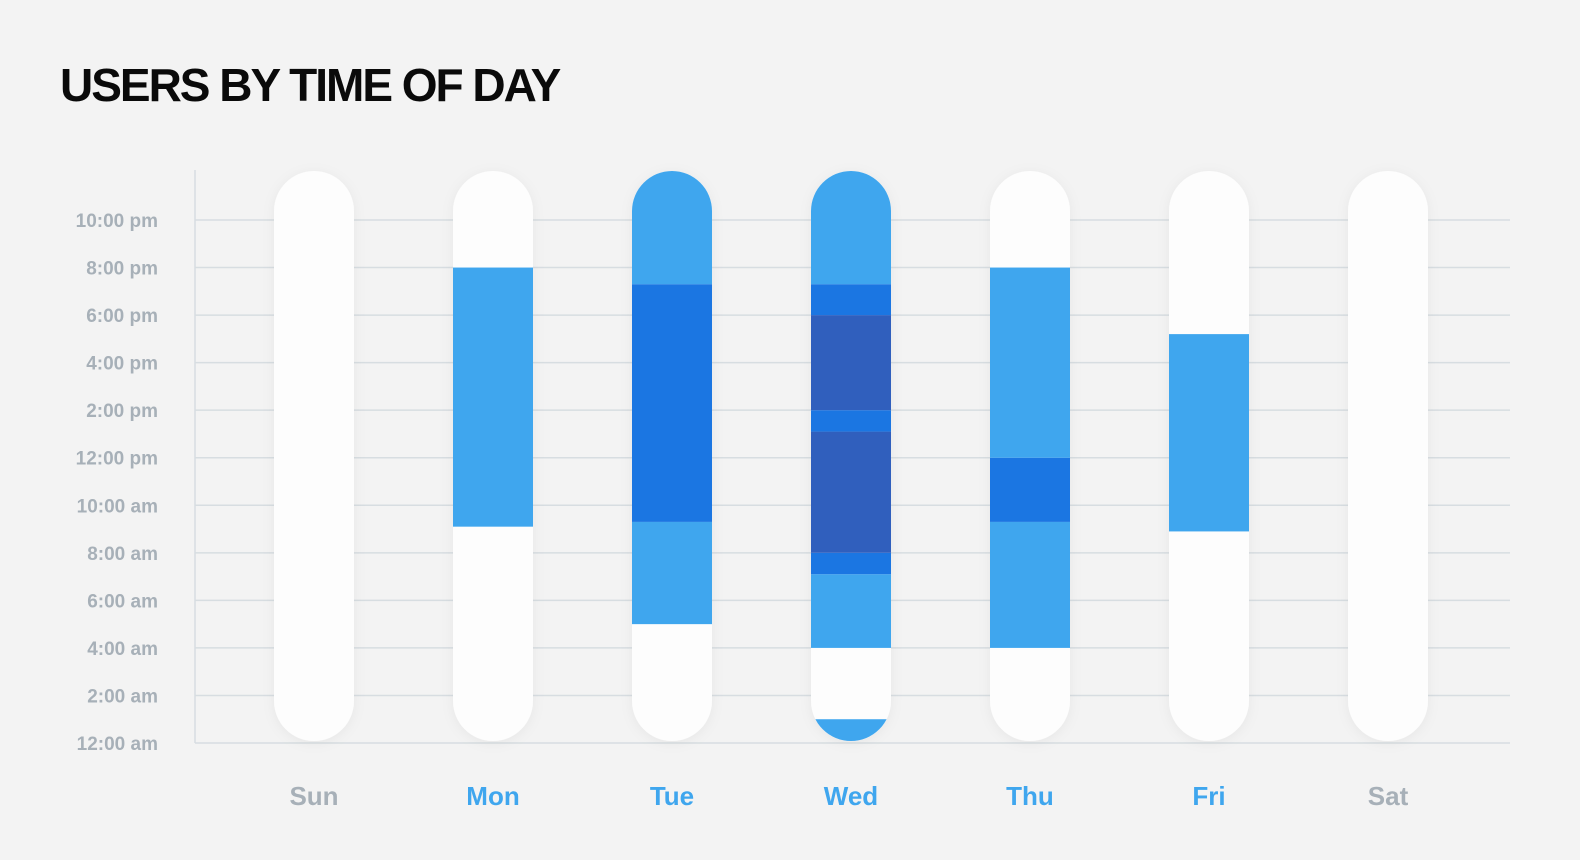 The width and height of the screenshot is (1580, 860). What do you see at coordinates (117, 506) in the screenshot?
I see `y-tick-label: 10:00 am` at bounding box center [117, 506].